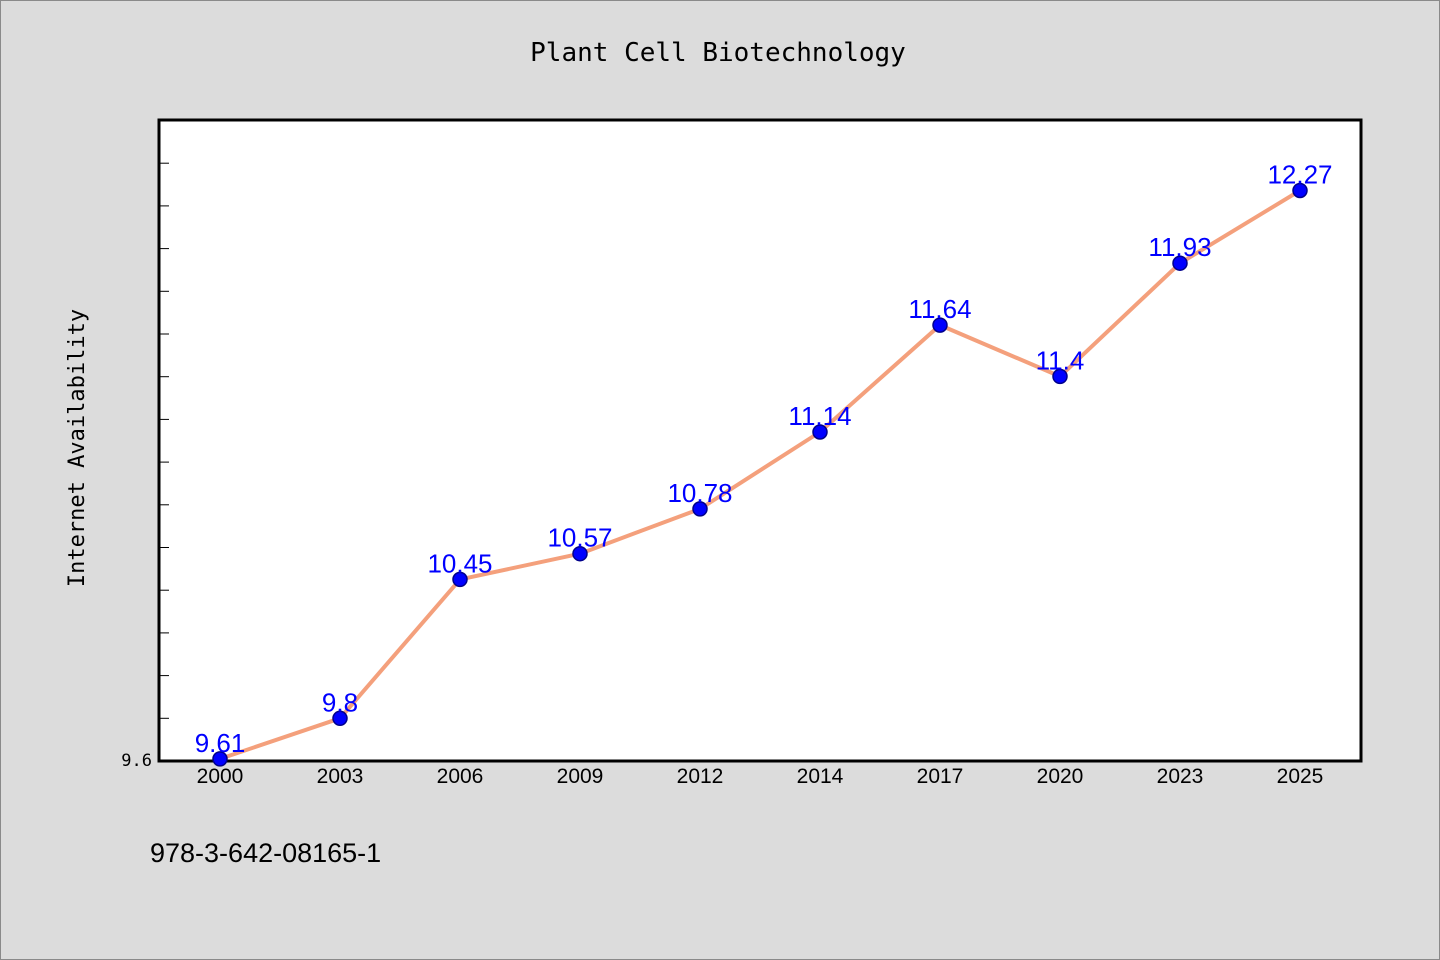  Describe the element at coordinates (220, 743) in the screenshot. I see `data-label: 9.61` at that location.